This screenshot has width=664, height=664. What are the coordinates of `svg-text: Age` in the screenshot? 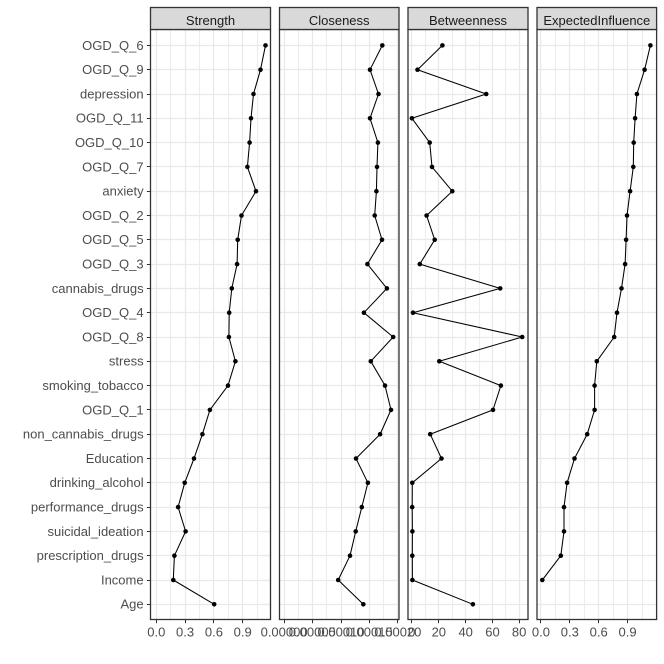 It's located at (131, 604).